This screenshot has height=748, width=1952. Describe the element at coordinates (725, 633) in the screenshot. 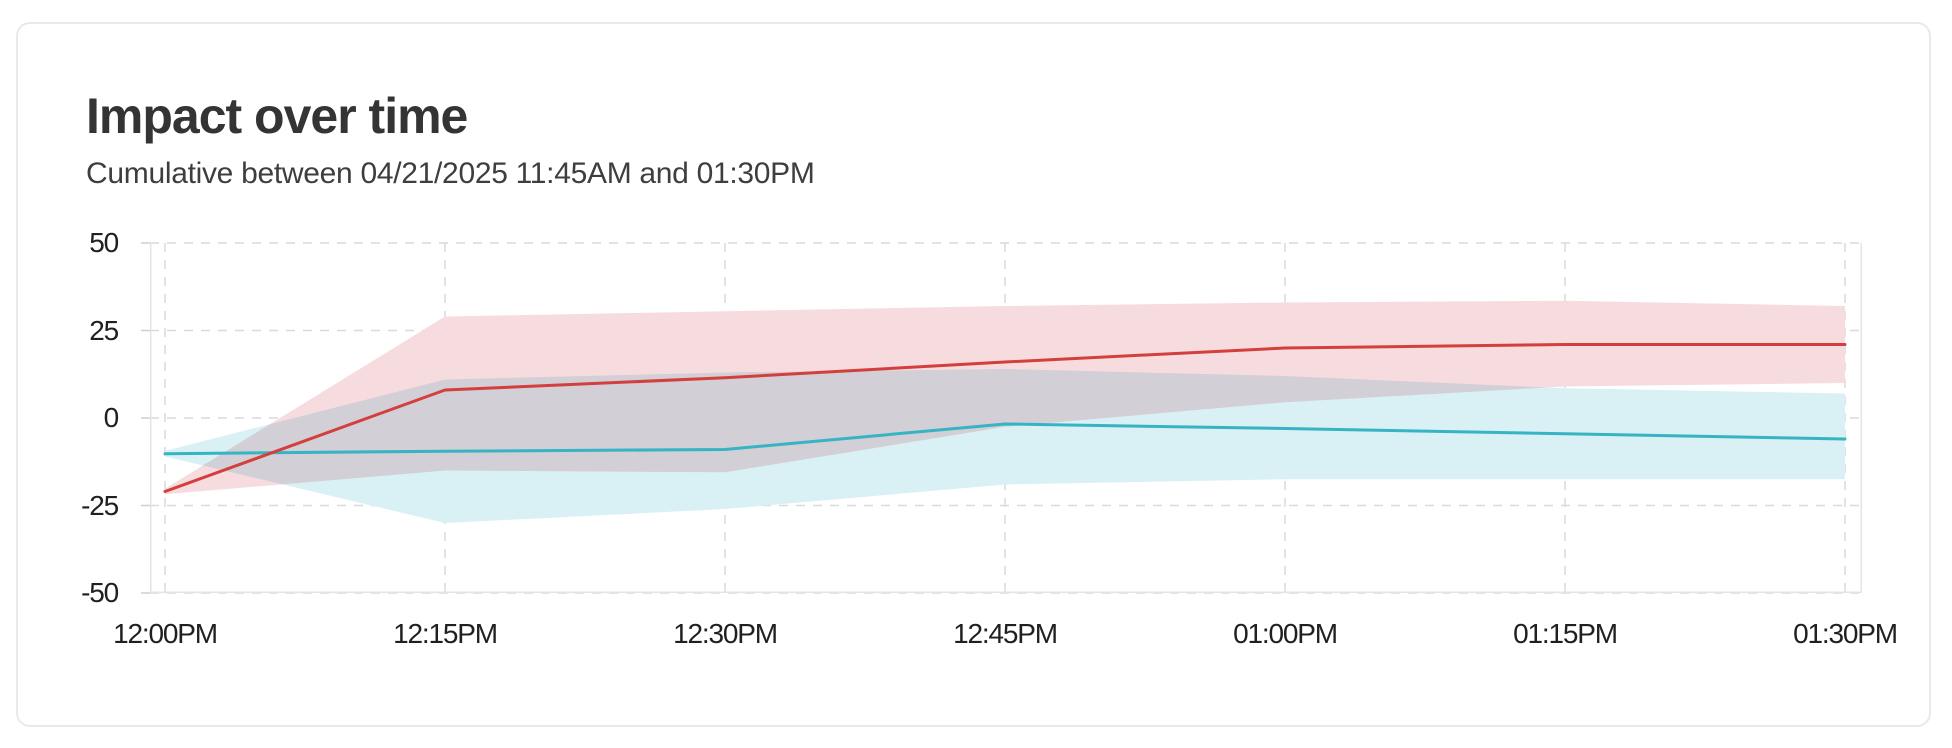

I see `x-axis-tick-label: 12:30PM` at that location.